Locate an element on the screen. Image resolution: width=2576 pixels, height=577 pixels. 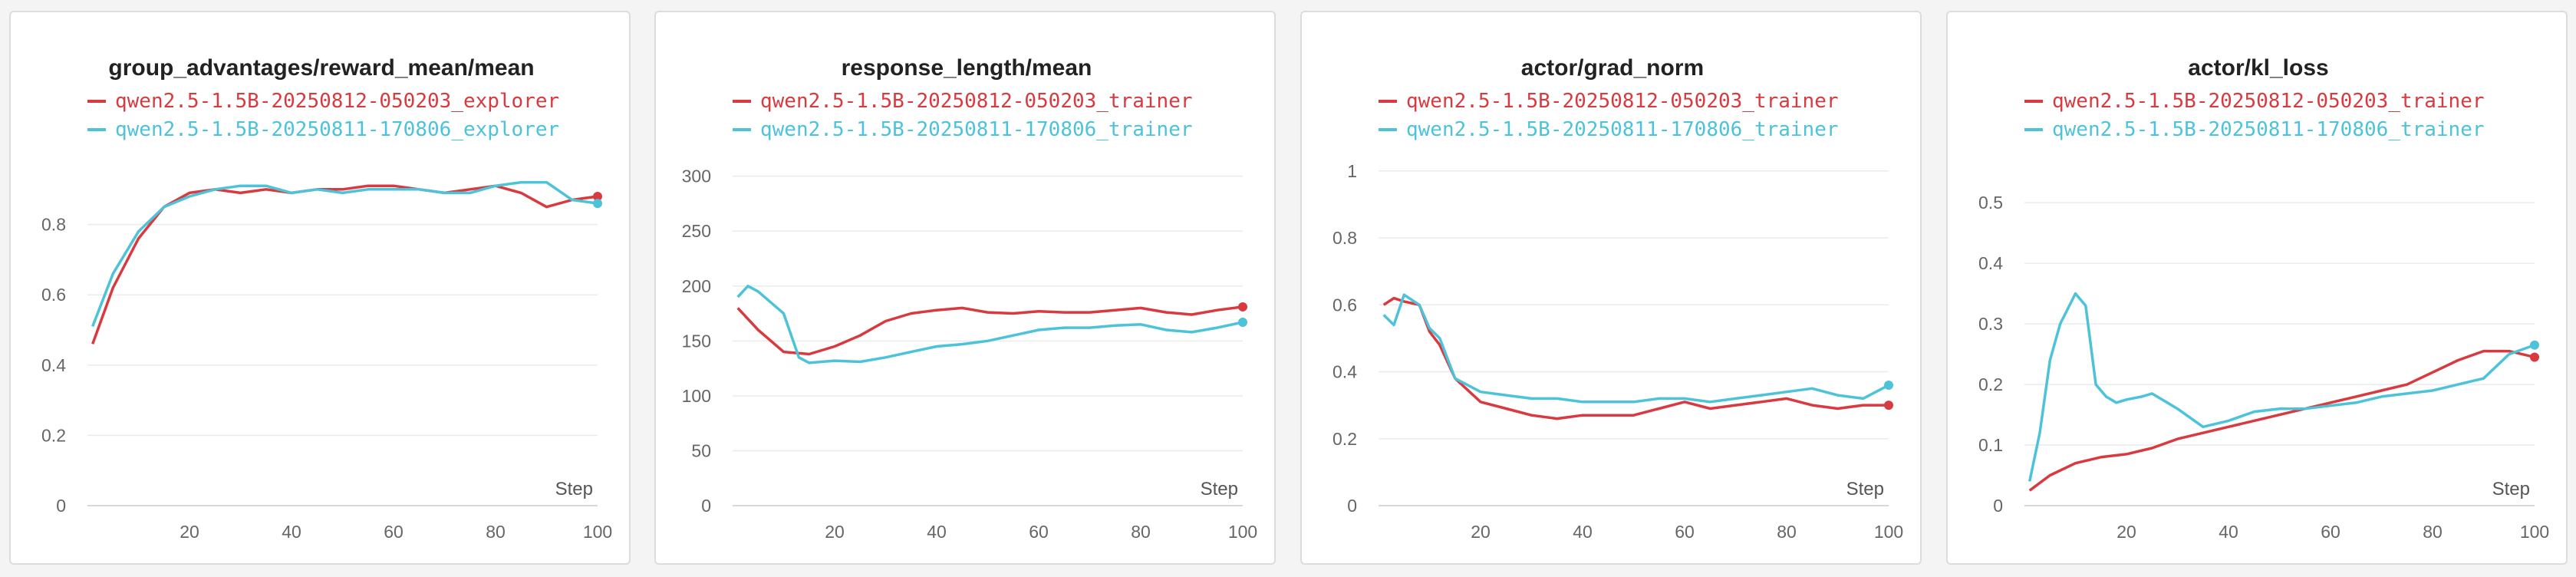
y-tick-label: 250 is located at coordinates (696, 231).